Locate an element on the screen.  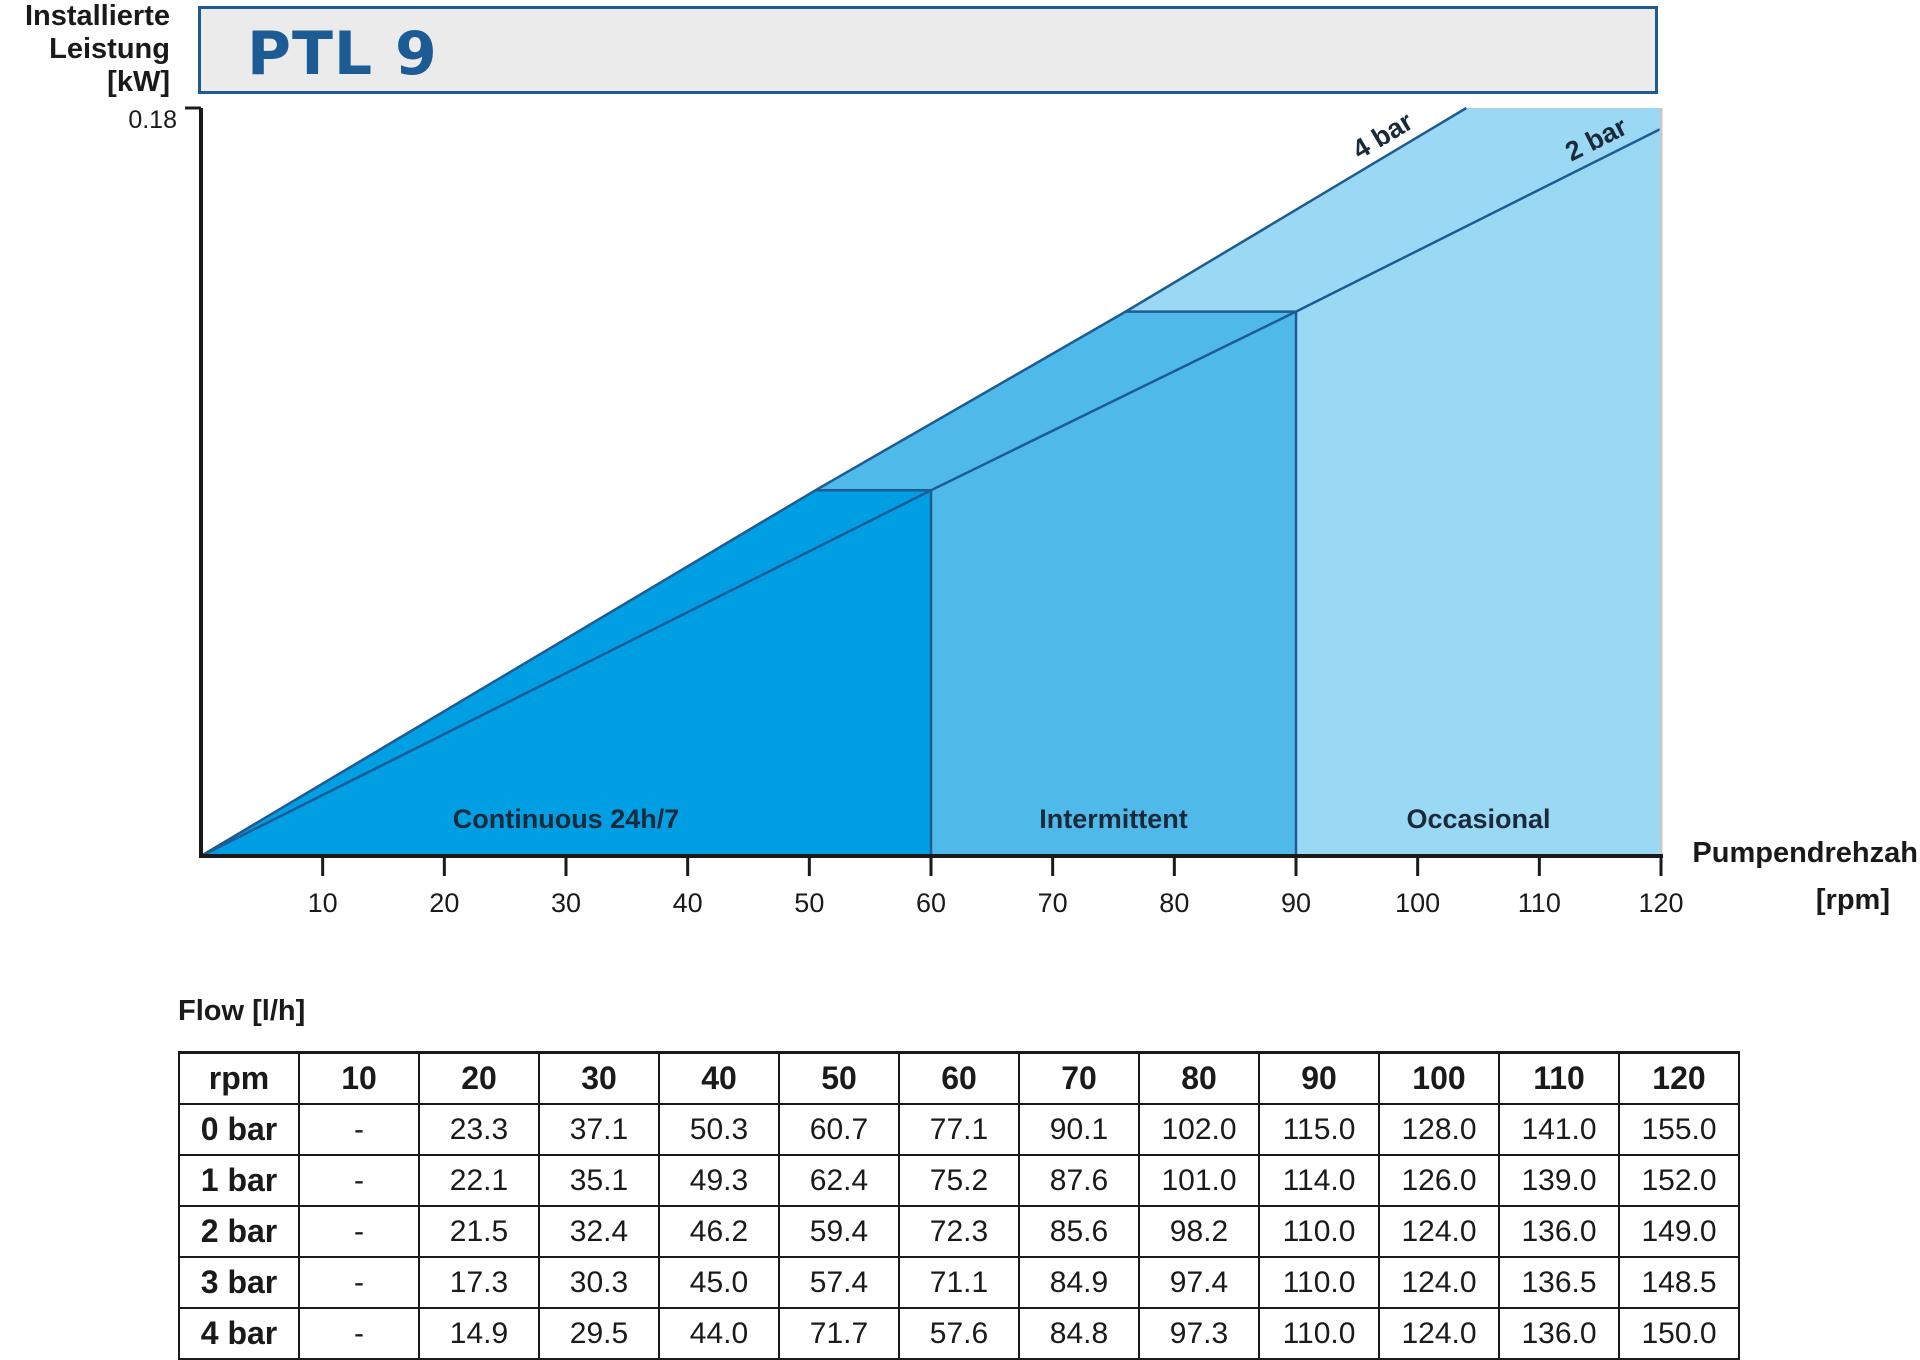
table-cell: 21.5 is located at coordinates (479, 1231).